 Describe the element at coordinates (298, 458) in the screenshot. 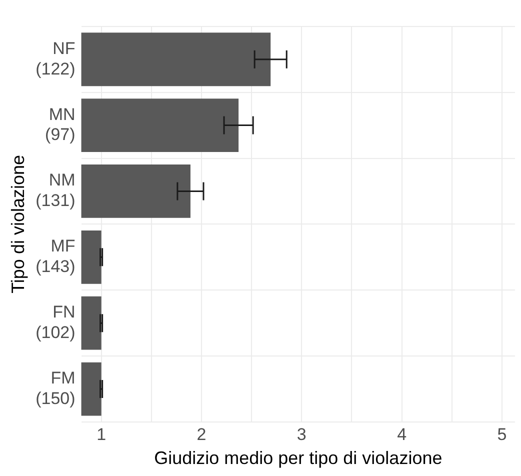

I see `x-axis-title: Giudizio medio per tipo di violazione` at that location.